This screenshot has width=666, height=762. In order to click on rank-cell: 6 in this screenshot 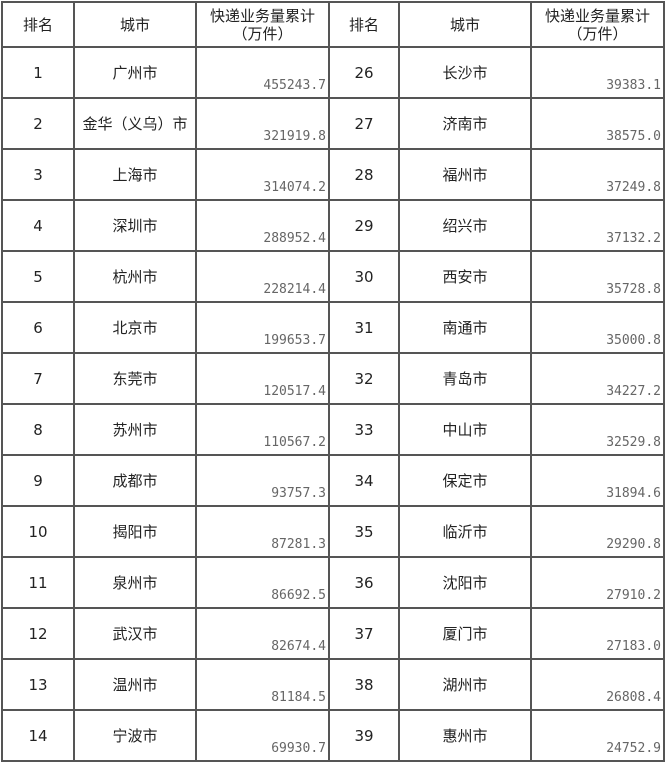, I will do `click(38, 327)`.